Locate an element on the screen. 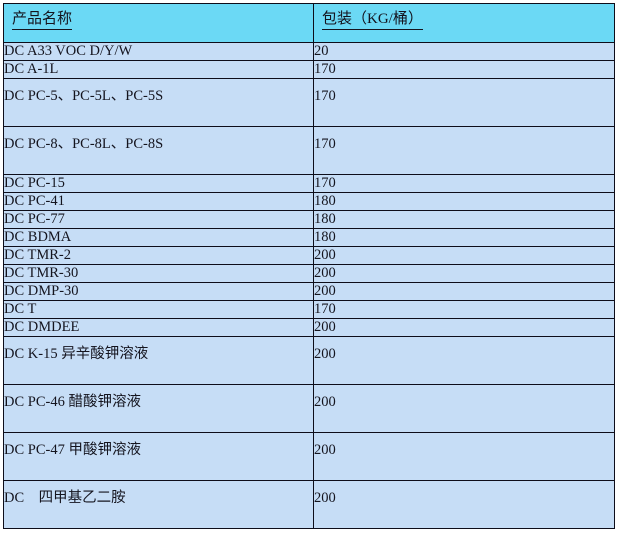 The image size is (619, 547). product-name-text: DC PC-47 甲酸钾溶液 is located at coordinates (72, 450).